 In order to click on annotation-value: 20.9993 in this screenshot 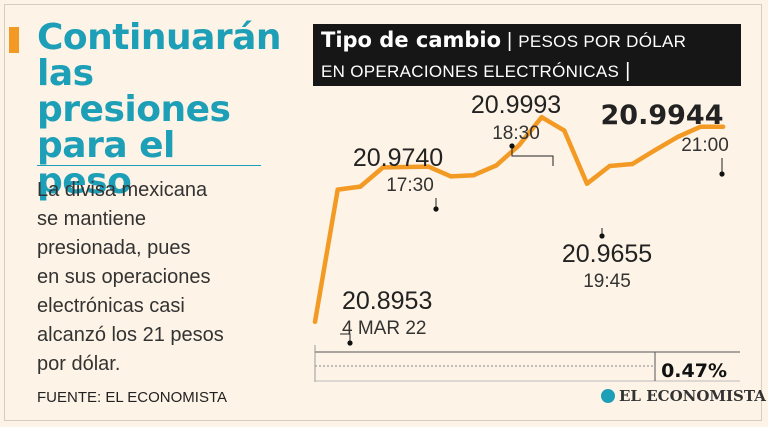, I will do `click(516, 105)`.